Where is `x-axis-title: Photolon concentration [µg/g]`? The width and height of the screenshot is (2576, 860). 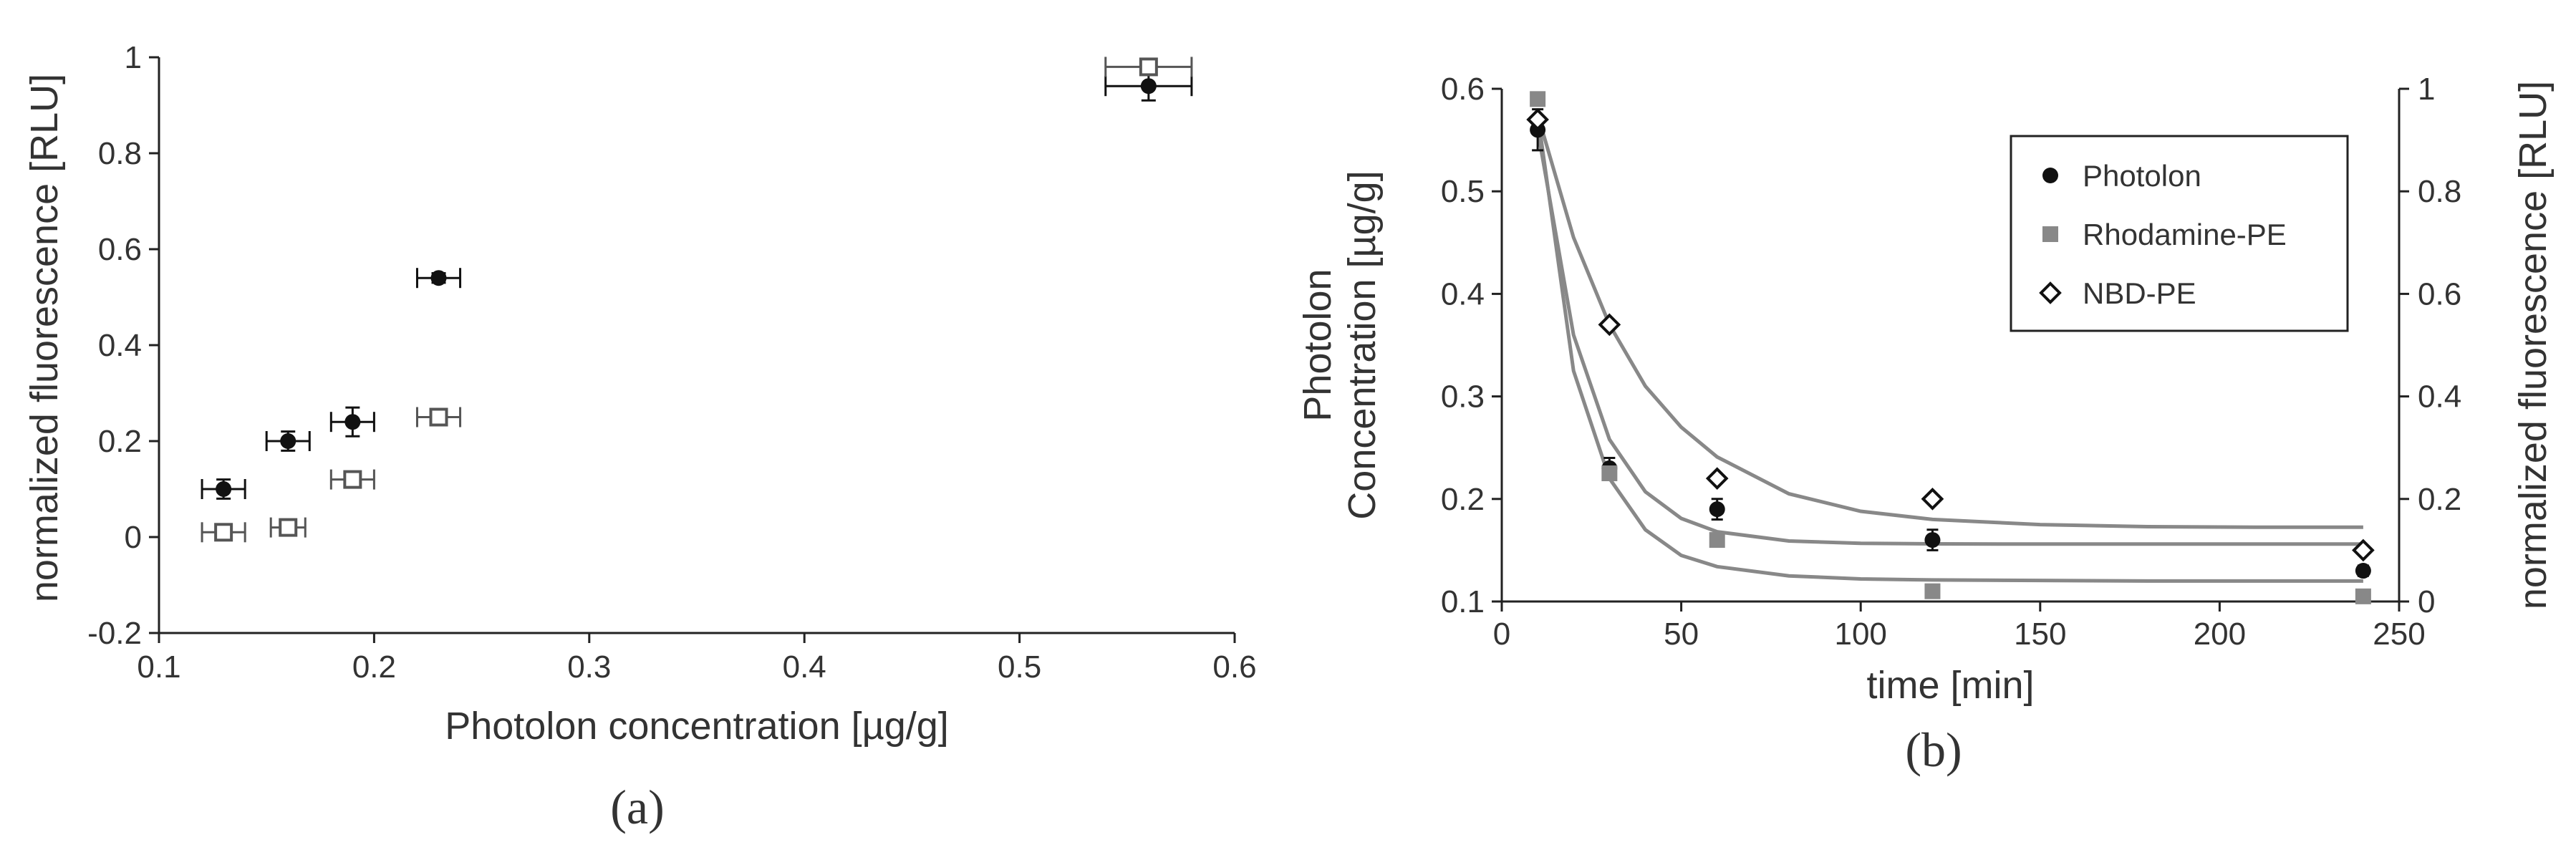
x-axis-title: Photolon concentration [µg/g] is located at coordinates (697, 726).